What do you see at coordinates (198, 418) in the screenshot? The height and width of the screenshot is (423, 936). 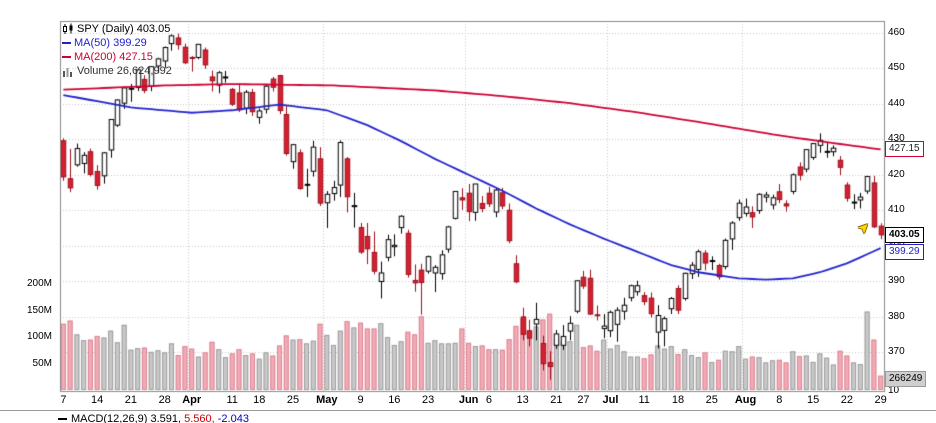 I see `macd-value-text: 5.560,` at bounding box center [198, 418].